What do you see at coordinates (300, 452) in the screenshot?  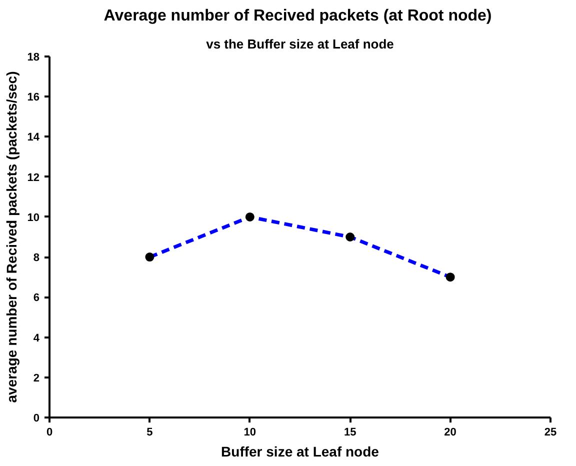 I see `x-axis-title: Buffer size at Leaf node` at bounding box center [300, 452].